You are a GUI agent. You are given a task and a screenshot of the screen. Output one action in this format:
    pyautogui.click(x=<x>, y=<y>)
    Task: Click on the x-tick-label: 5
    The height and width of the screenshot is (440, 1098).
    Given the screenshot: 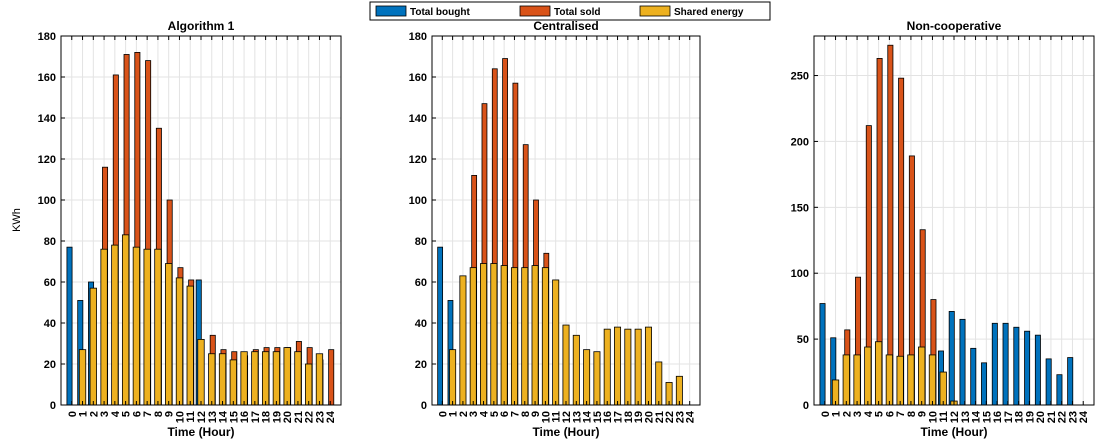 What is the action you would take?
    pyautogui.click(x=127, y=414)
    